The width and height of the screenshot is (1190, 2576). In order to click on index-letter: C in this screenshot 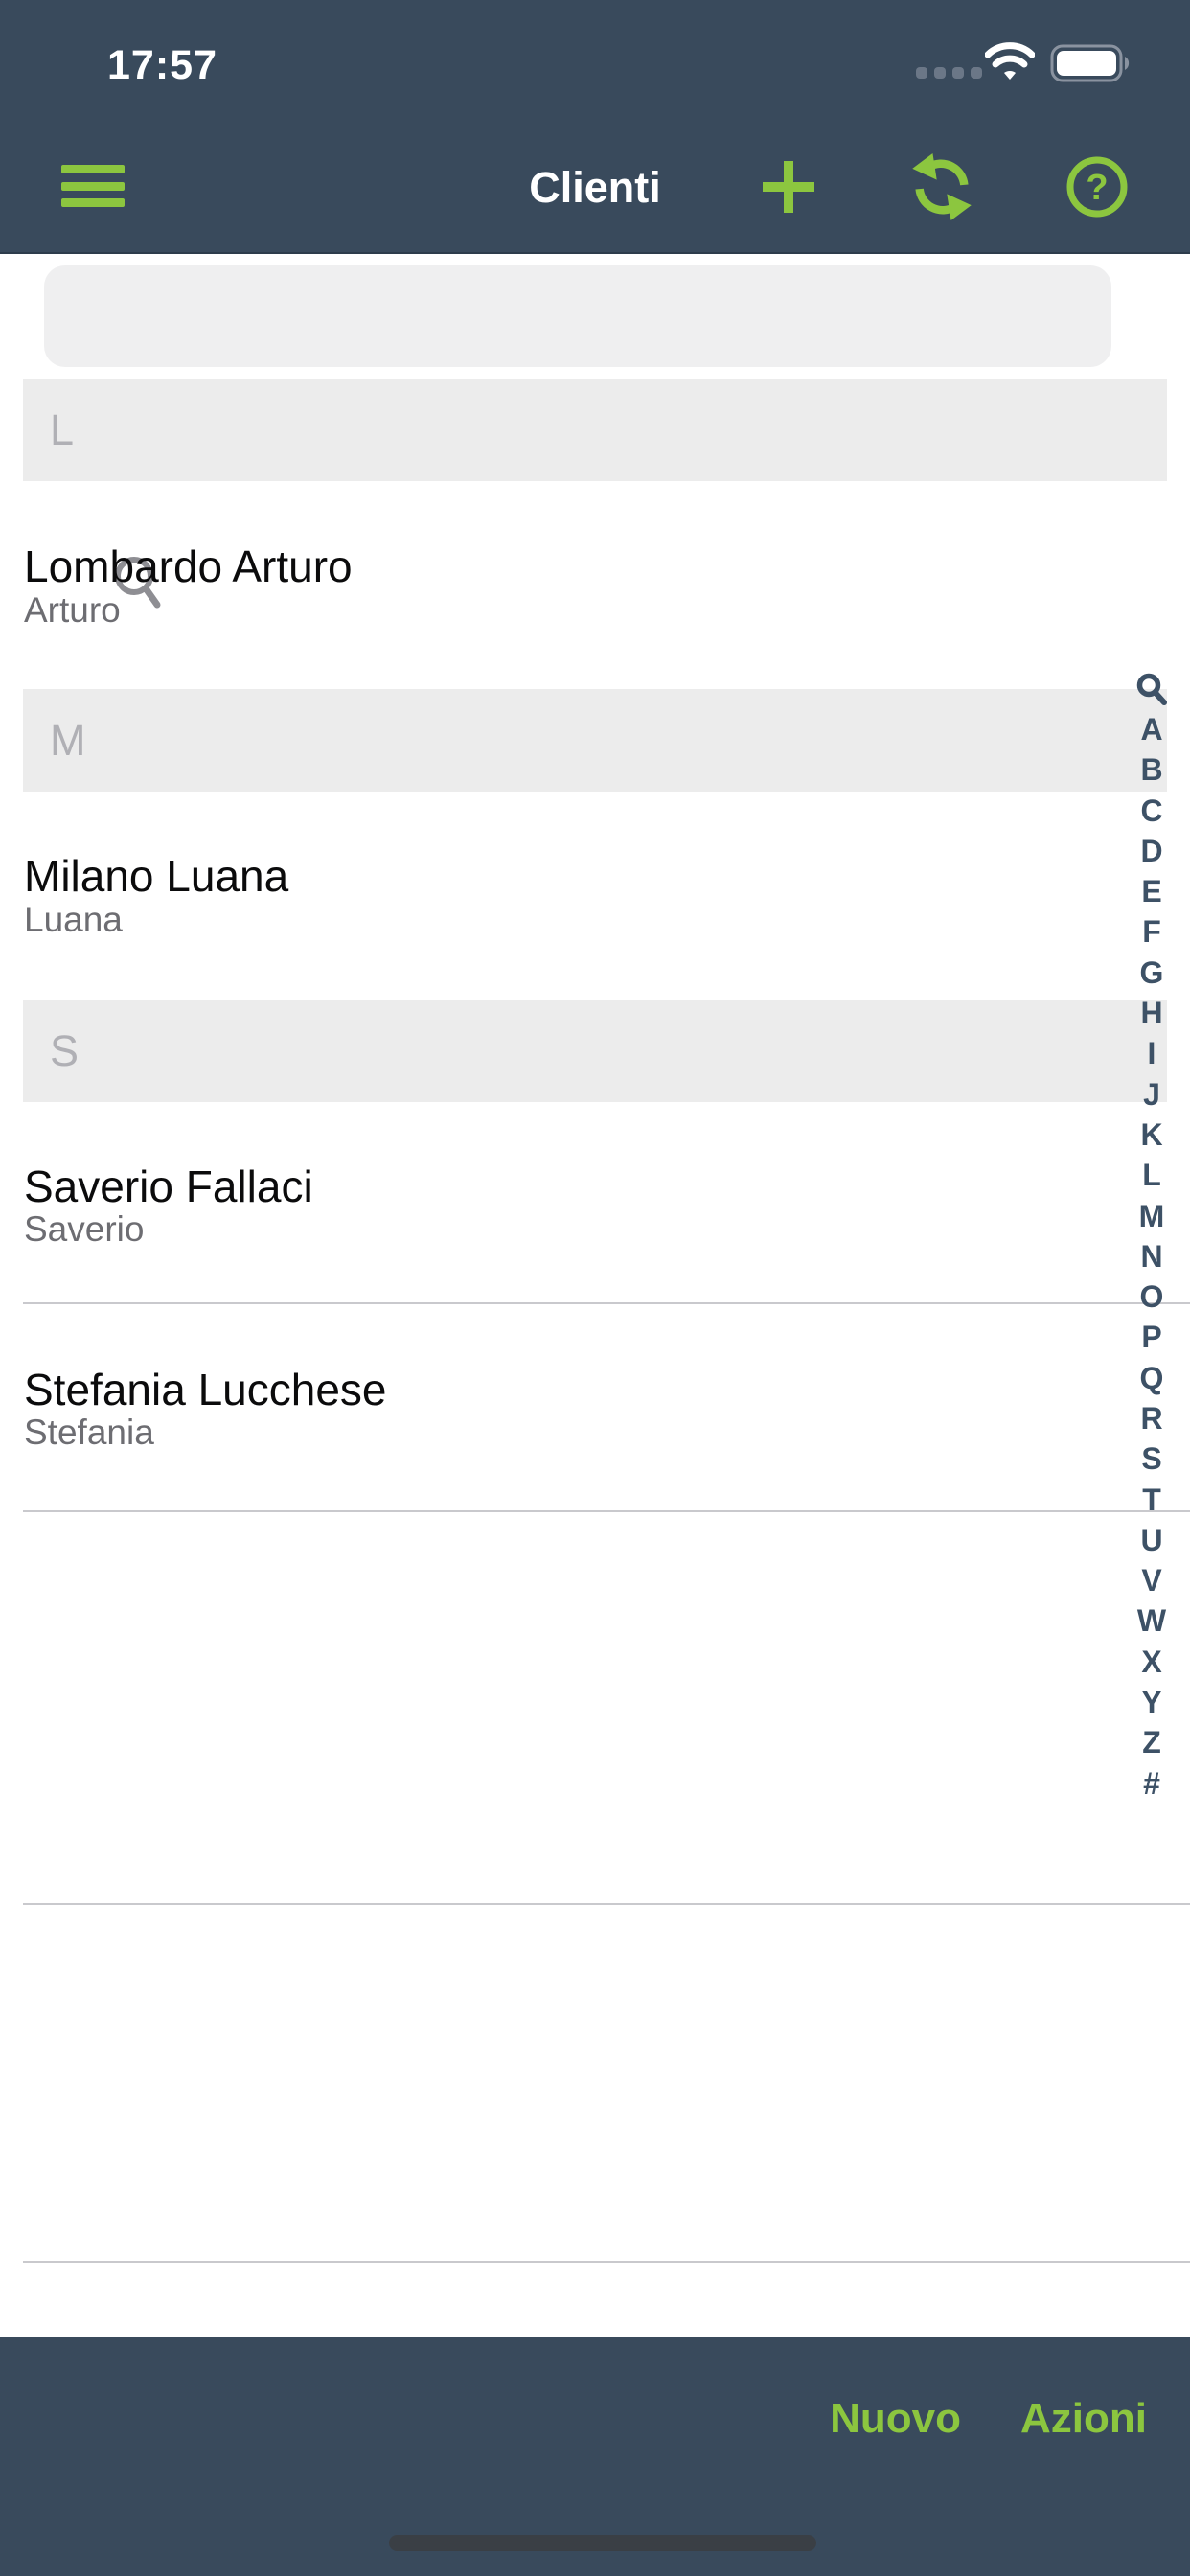, I will do `click(1152, 810)`.